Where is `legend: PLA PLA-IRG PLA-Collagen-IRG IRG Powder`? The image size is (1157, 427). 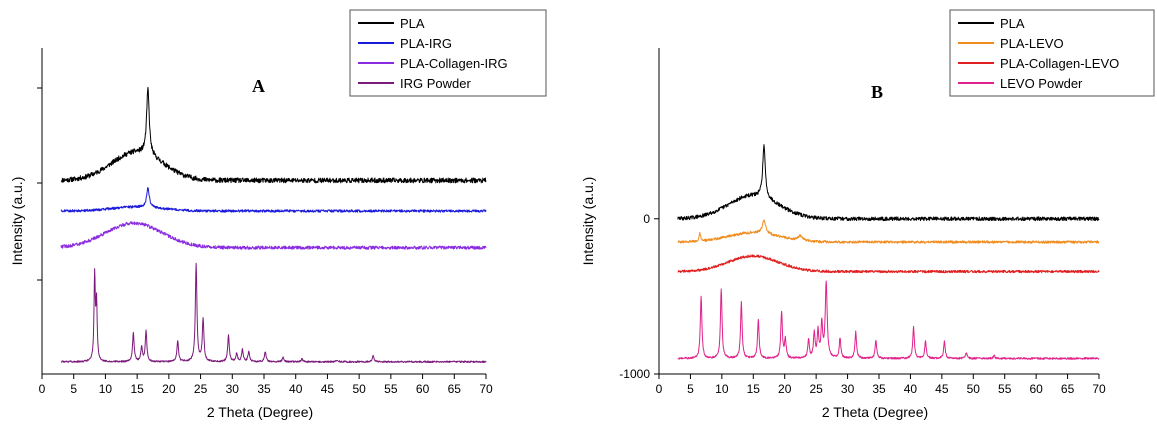 legend: PLA PLA-IRG PLA-Collagen-IRG IRG Powder is located at coordinates (448, 53).